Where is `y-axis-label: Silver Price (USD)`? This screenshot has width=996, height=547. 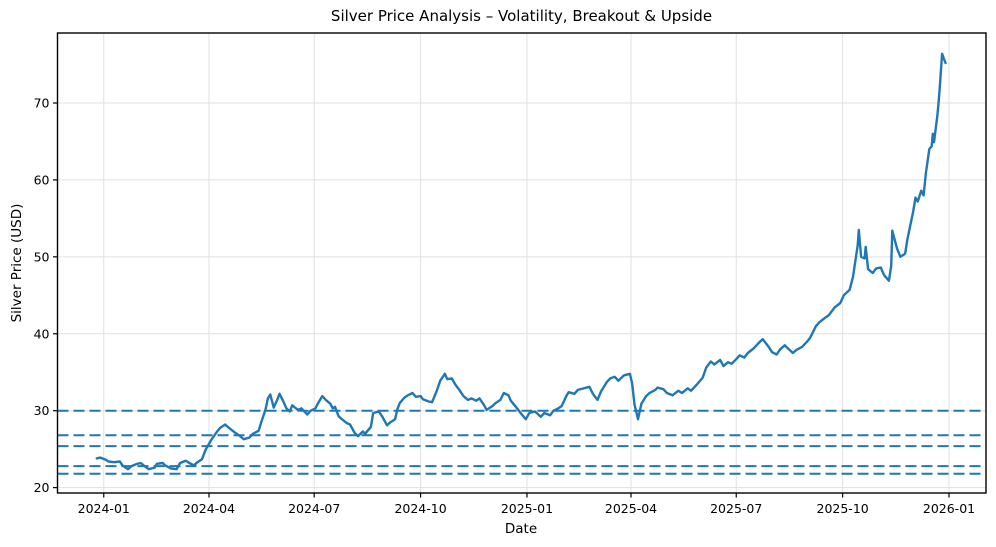
y-axis-label: Silver Price (USD) is located at coordinates (17, 263).